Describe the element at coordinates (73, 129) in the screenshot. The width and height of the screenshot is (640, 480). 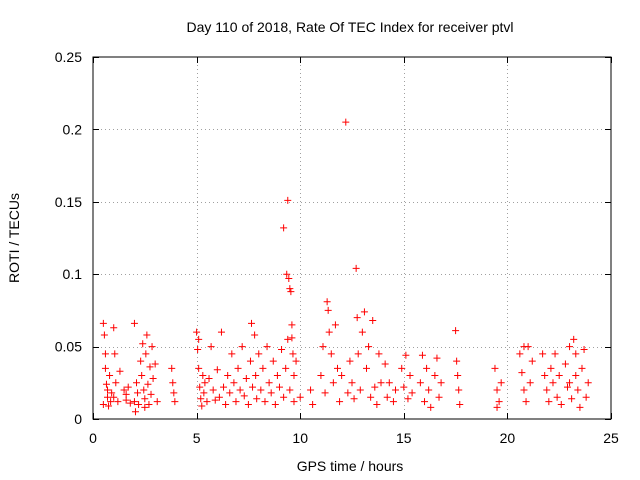
I see `y-tick-label: 0.2` at that location.